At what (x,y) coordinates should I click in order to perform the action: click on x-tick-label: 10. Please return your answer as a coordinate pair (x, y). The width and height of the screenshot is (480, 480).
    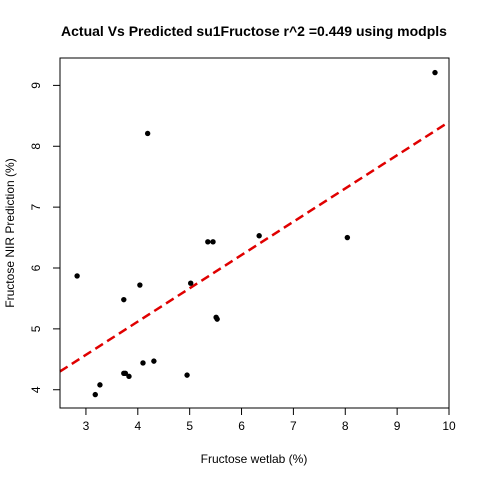
    Looking at the image, I should click on (449, 426).